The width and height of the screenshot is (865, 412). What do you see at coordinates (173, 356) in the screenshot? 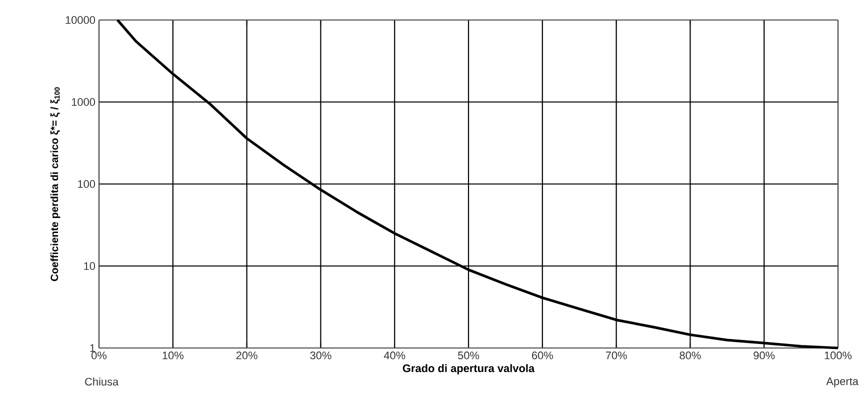
I see `x-tick-label: 10%` at bounding box center [173, 356].